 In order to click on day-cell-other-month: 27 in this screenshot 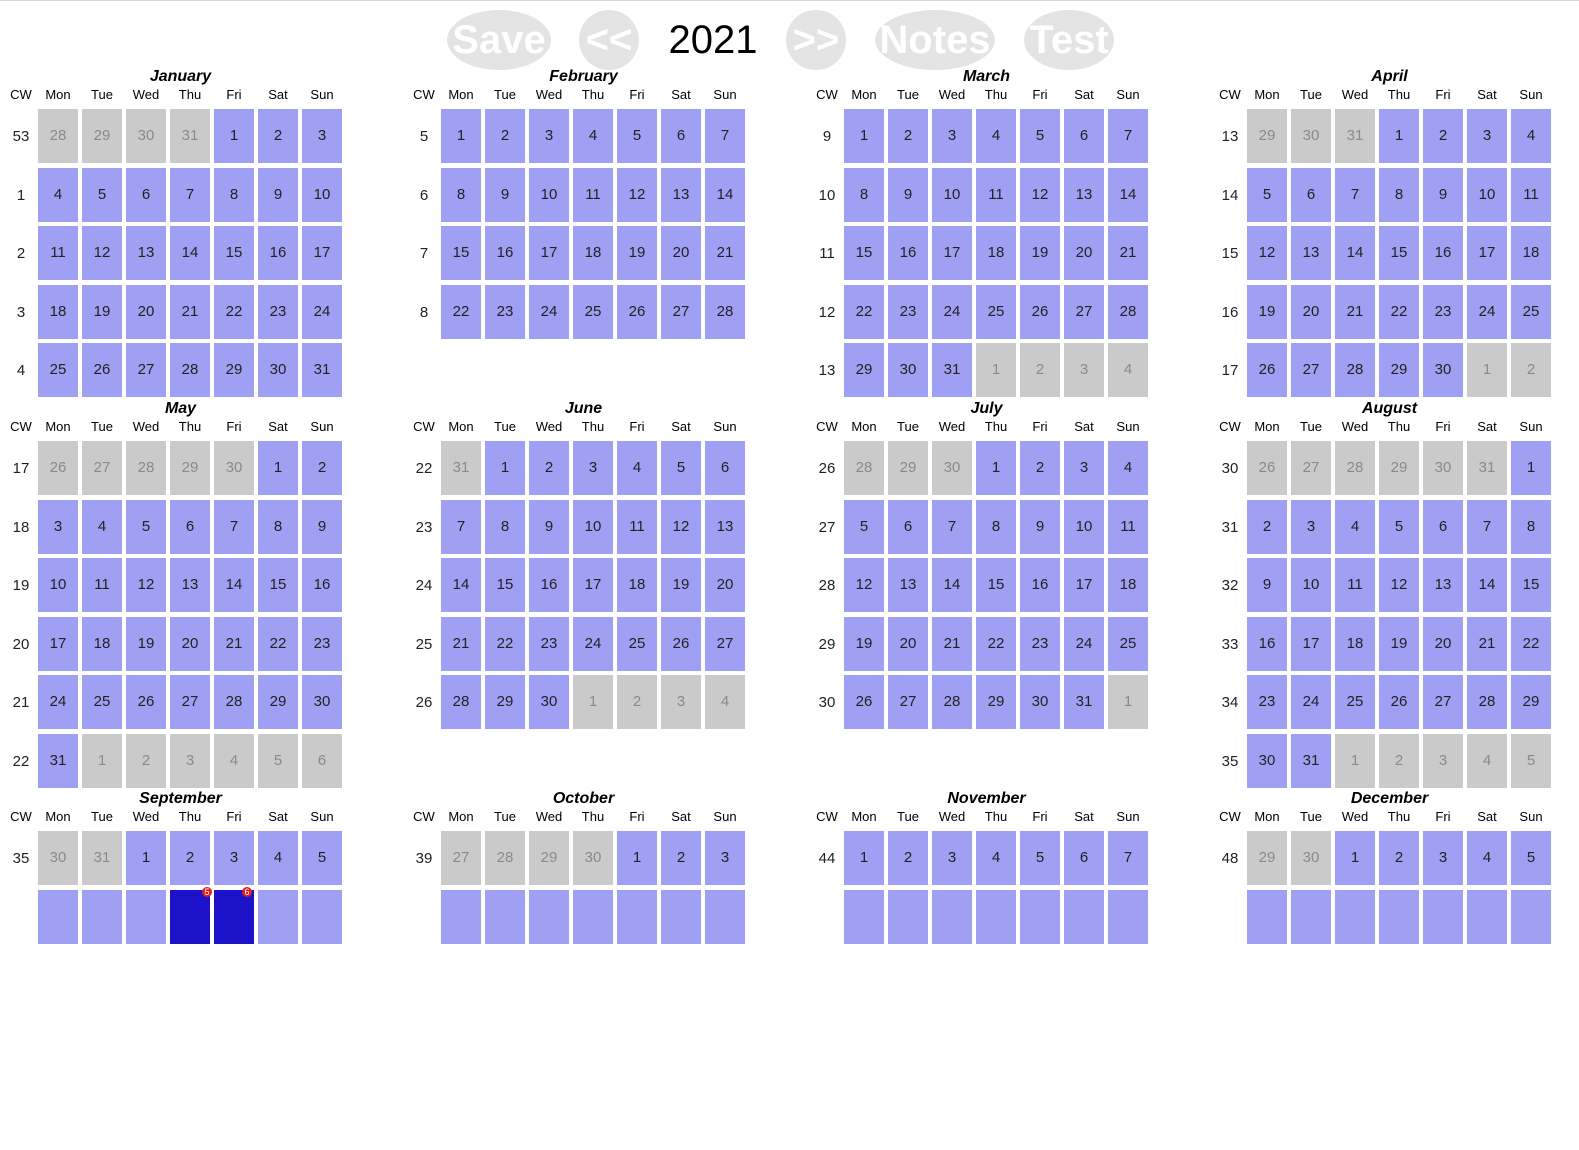, I will do `click(1311, 468)`.